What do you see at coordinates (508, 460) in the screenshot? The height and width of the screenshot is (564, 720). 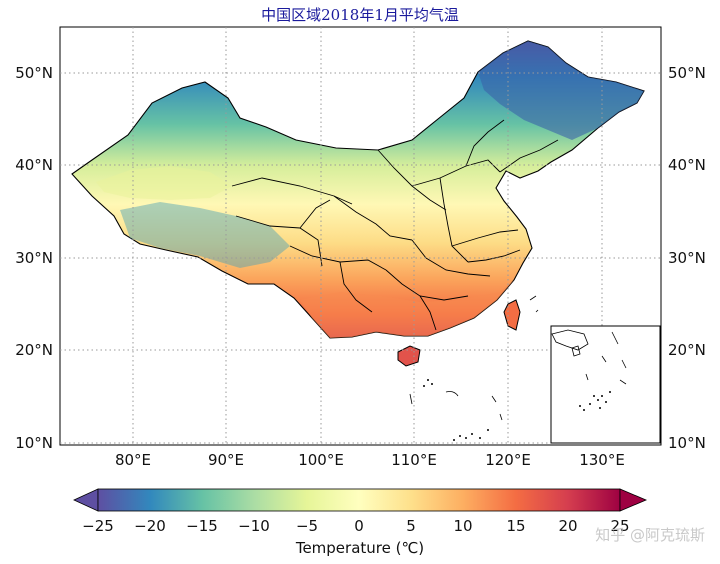 I see `lon-label: 120°E` at bounding box center [508, 460].